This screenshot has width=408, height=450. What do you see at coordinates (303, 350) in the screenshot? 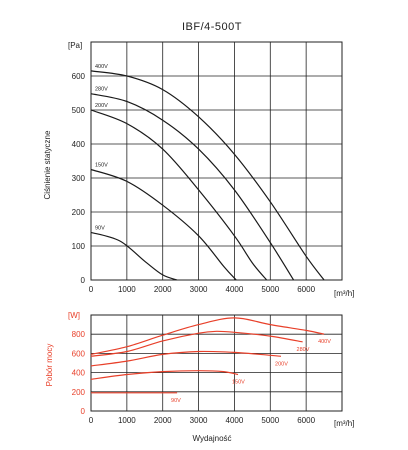
I see `power-series-label-280v: 280V` at bounding box center [303, 350].